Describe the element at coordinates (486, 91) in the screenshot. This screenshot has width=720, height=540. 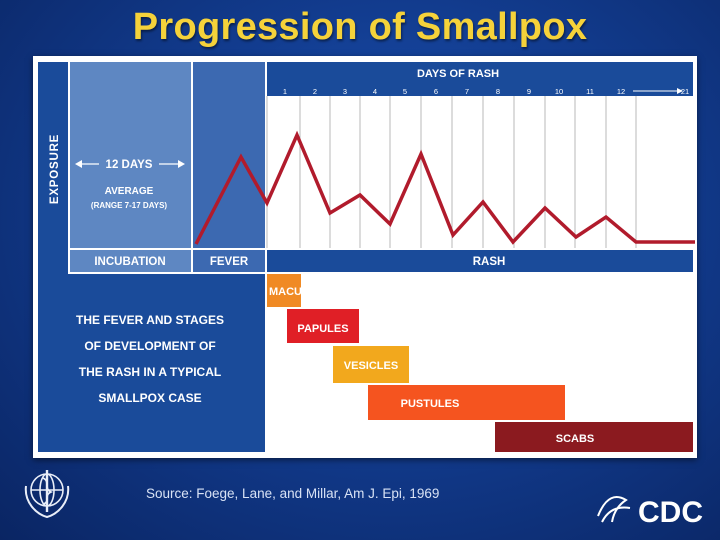
I see `day-ticks: 1 2 3 4 5 6 7 8 9 10 11 12 21` at that location.